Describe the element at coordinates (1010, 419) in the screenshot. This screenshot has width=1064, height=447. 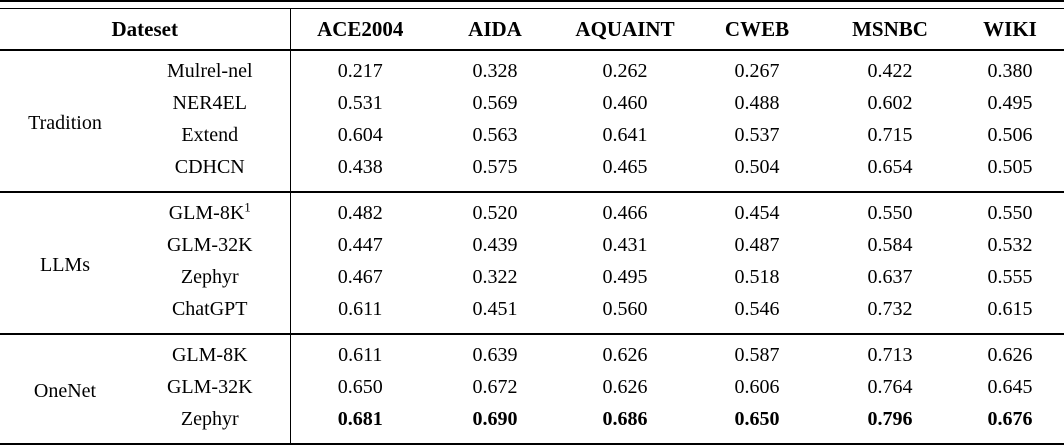
I see `score-cell: 0.676` at that location.